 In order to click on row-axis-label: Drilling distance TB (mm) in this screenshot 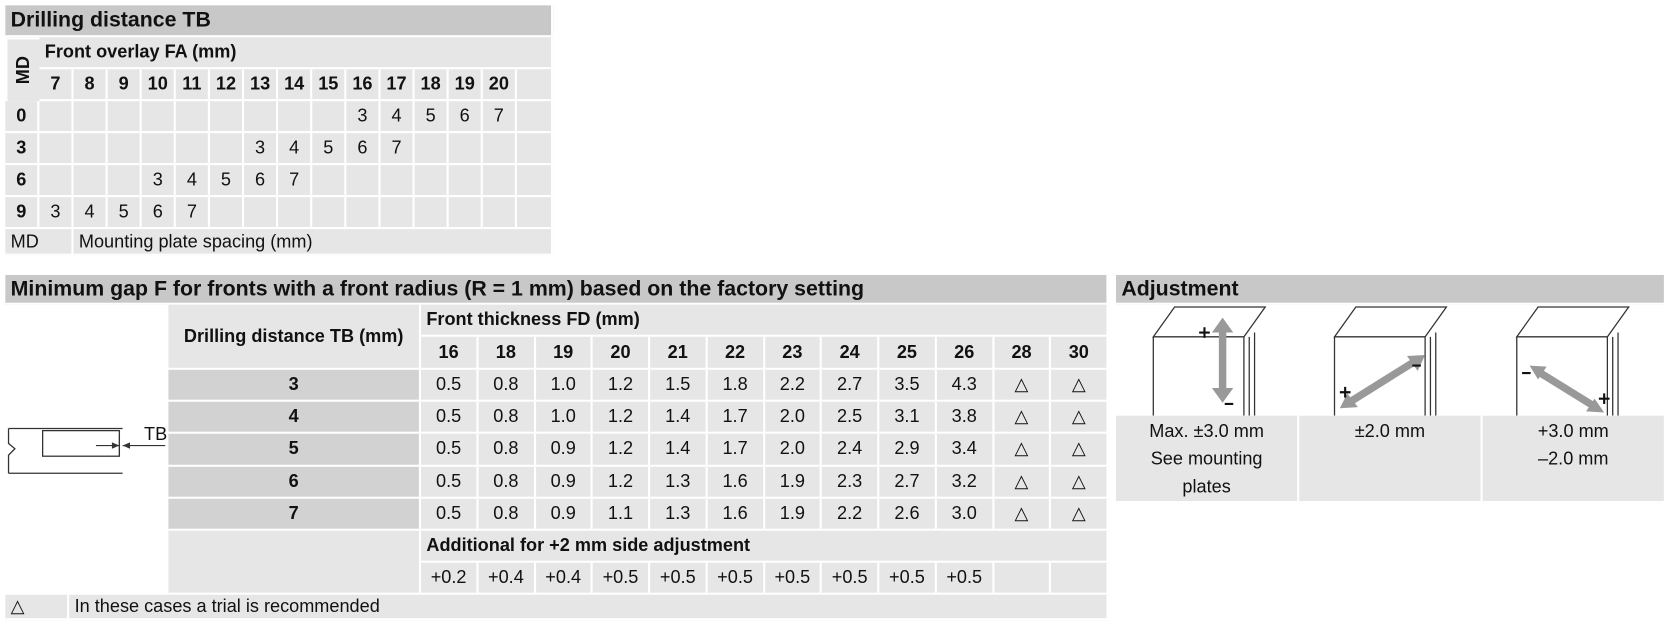, I will do `click(295, 337)`.